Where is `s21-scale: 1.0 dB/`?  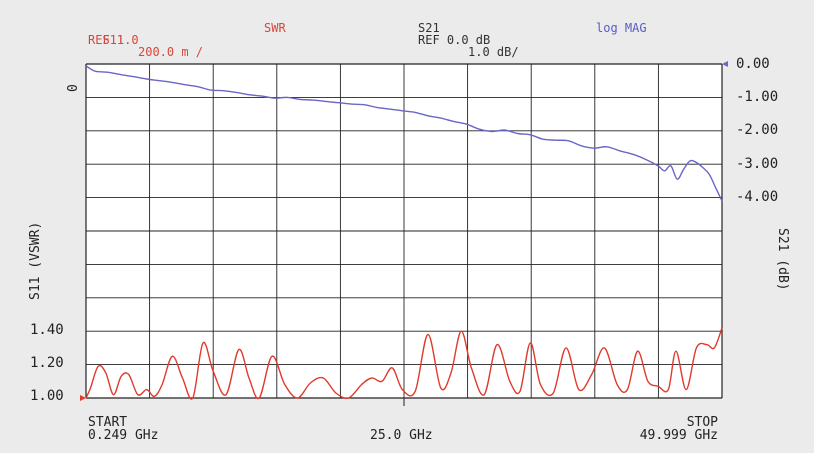
s21-scale: 1.0 dB/ is located at coordinates (493, 52).